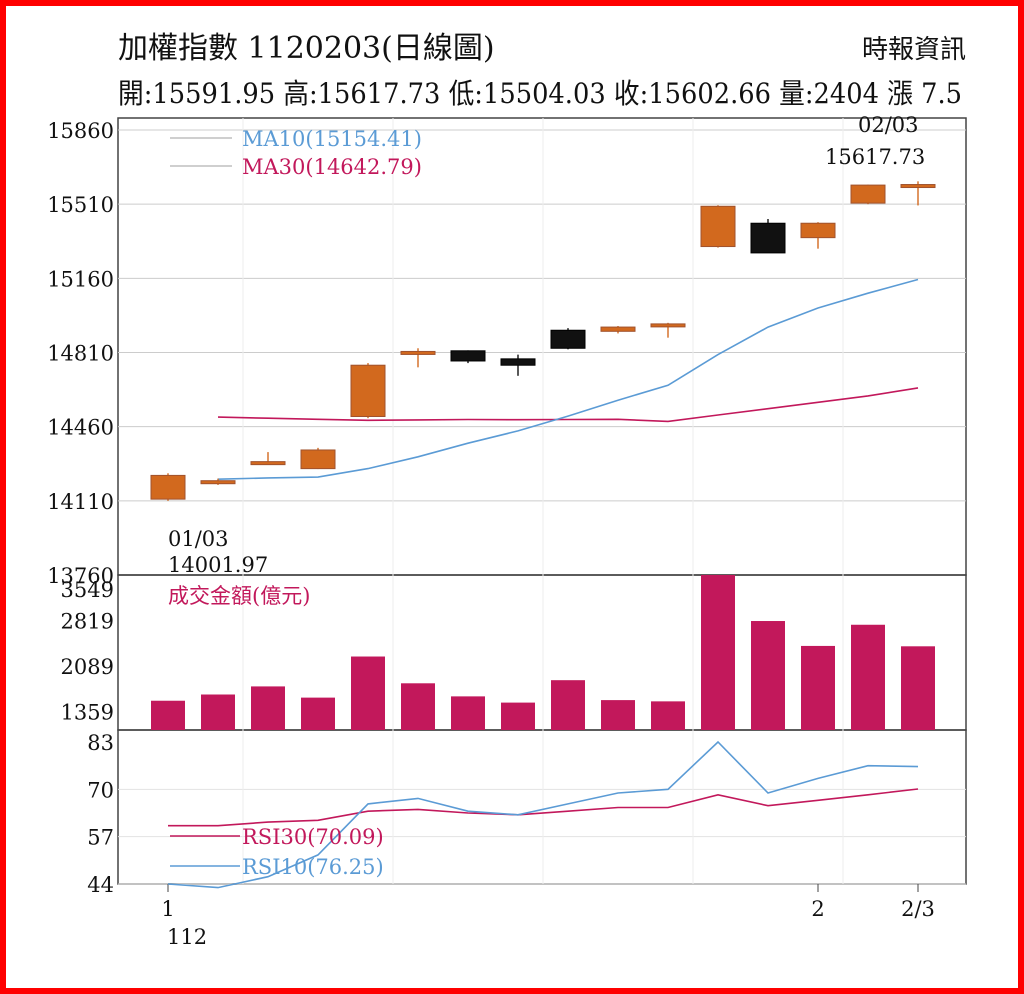 This screenshot has width=1024, height=994. Describe the element at coordinates (100, 838) in the screenshot. I see `rsi-tick-label: 57` at that location.